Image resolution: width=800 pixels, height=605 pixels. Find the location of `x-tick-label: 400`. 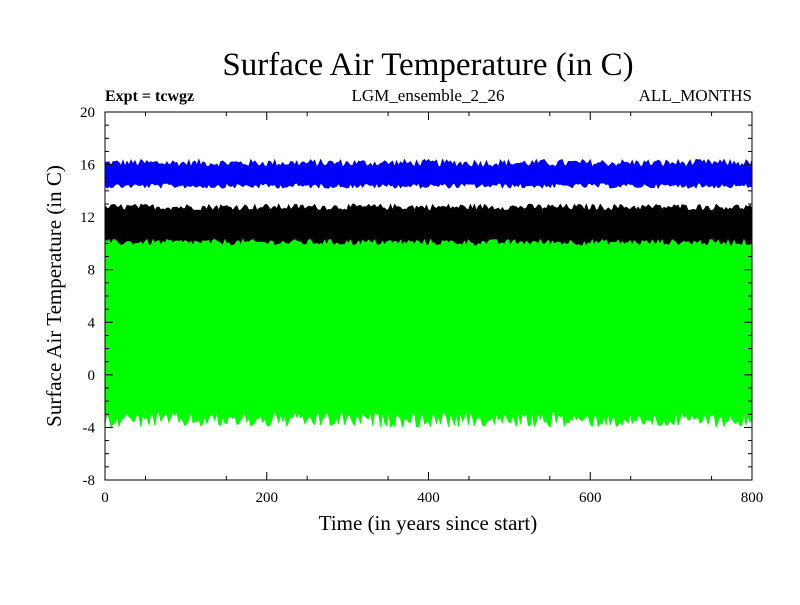

x-tick-label: 400 is located at coordinates (428, 498).